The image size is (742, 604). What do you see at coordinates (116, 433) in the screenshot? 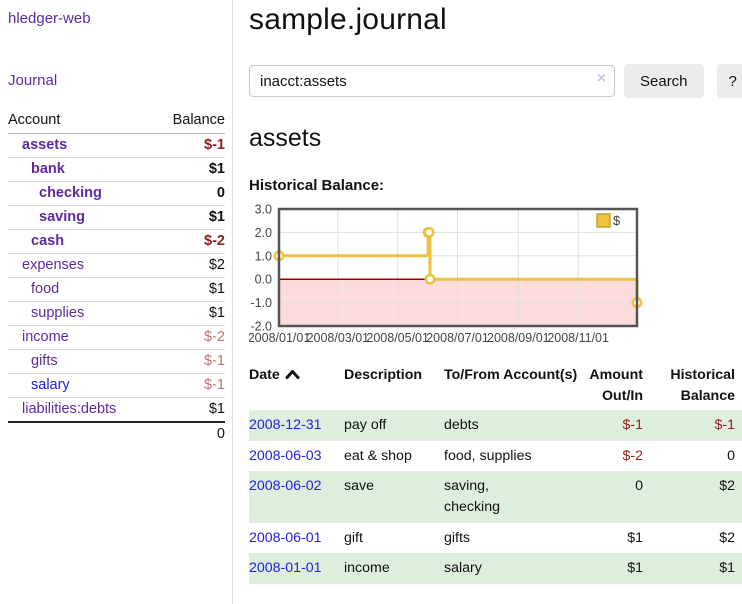
I see `accounts-total-row: 0` at bounding box center [116, 433].